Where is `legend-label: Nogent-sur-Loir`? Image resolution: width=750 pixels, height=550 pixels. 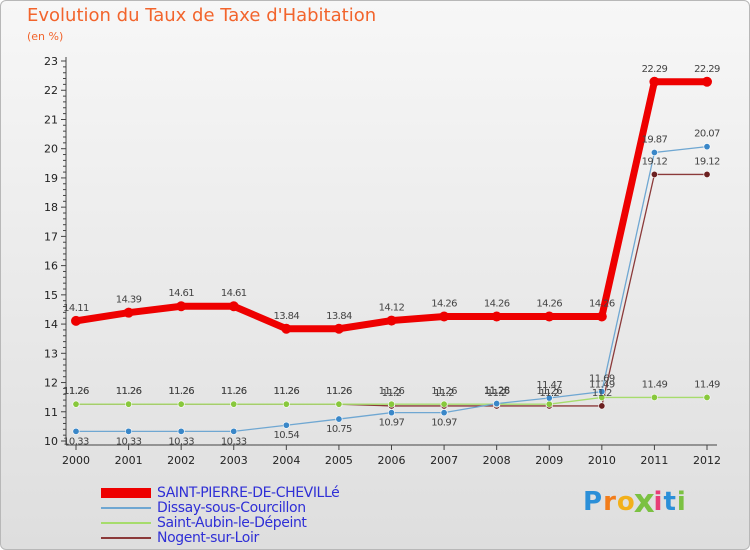
legend-label: Nogent-sur-Loir is located at coordinates (208, 537).